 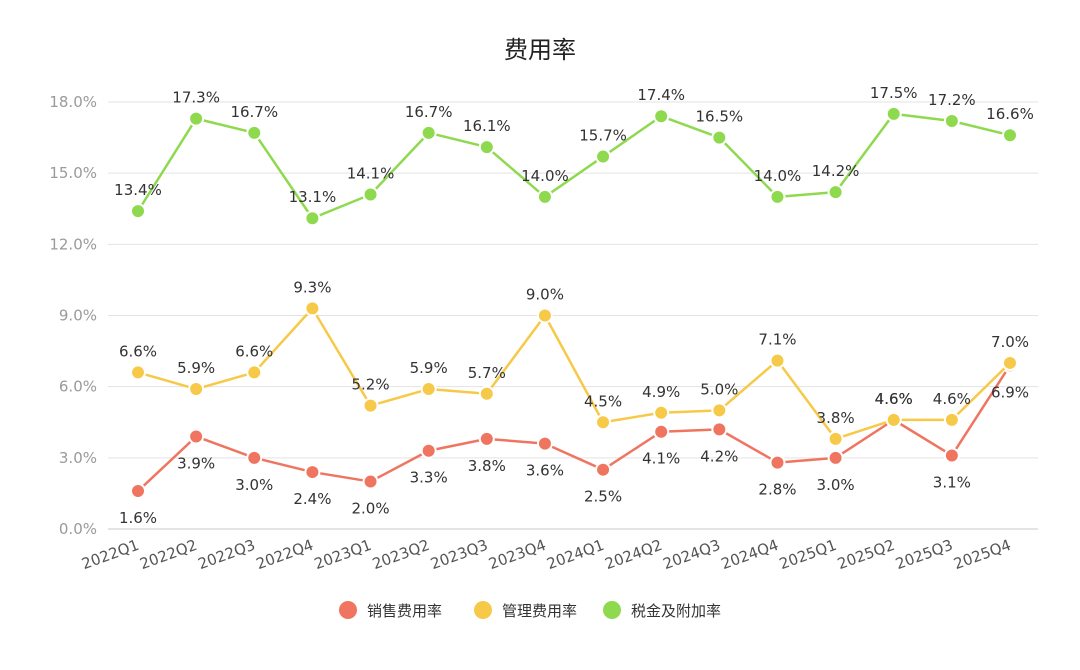 I want to click on legend-label: 销售费用率, so click(x=404, y=611).